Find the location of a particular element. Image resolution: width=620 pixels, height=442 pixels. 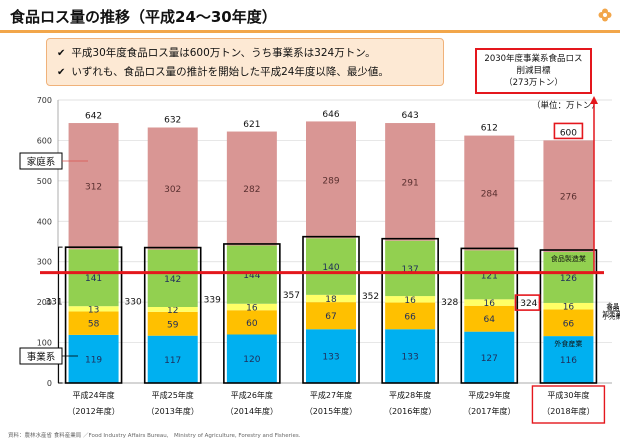

x-tick-year: 平成26年度 is located at coordinates (252, 395).